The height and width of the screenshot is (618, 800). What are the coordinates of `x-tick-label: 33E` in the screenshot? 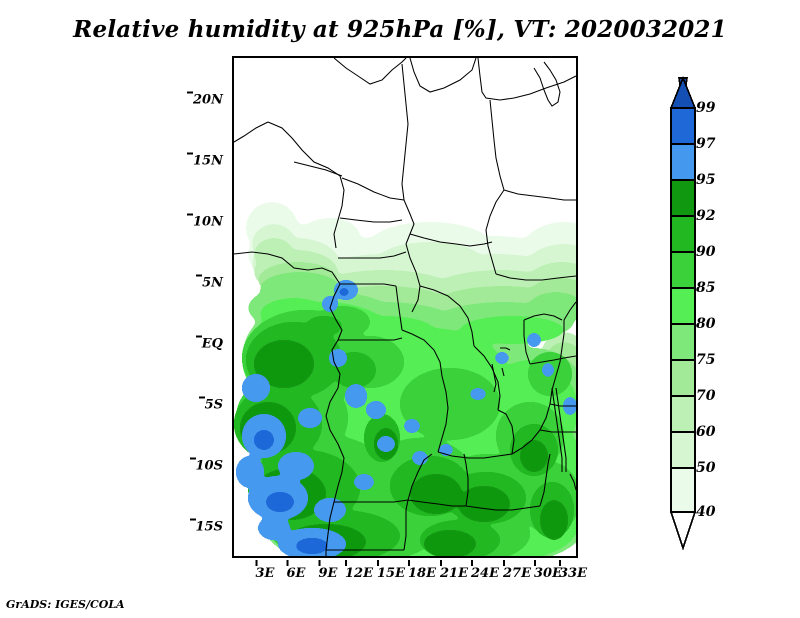 It's located at (573, 570).